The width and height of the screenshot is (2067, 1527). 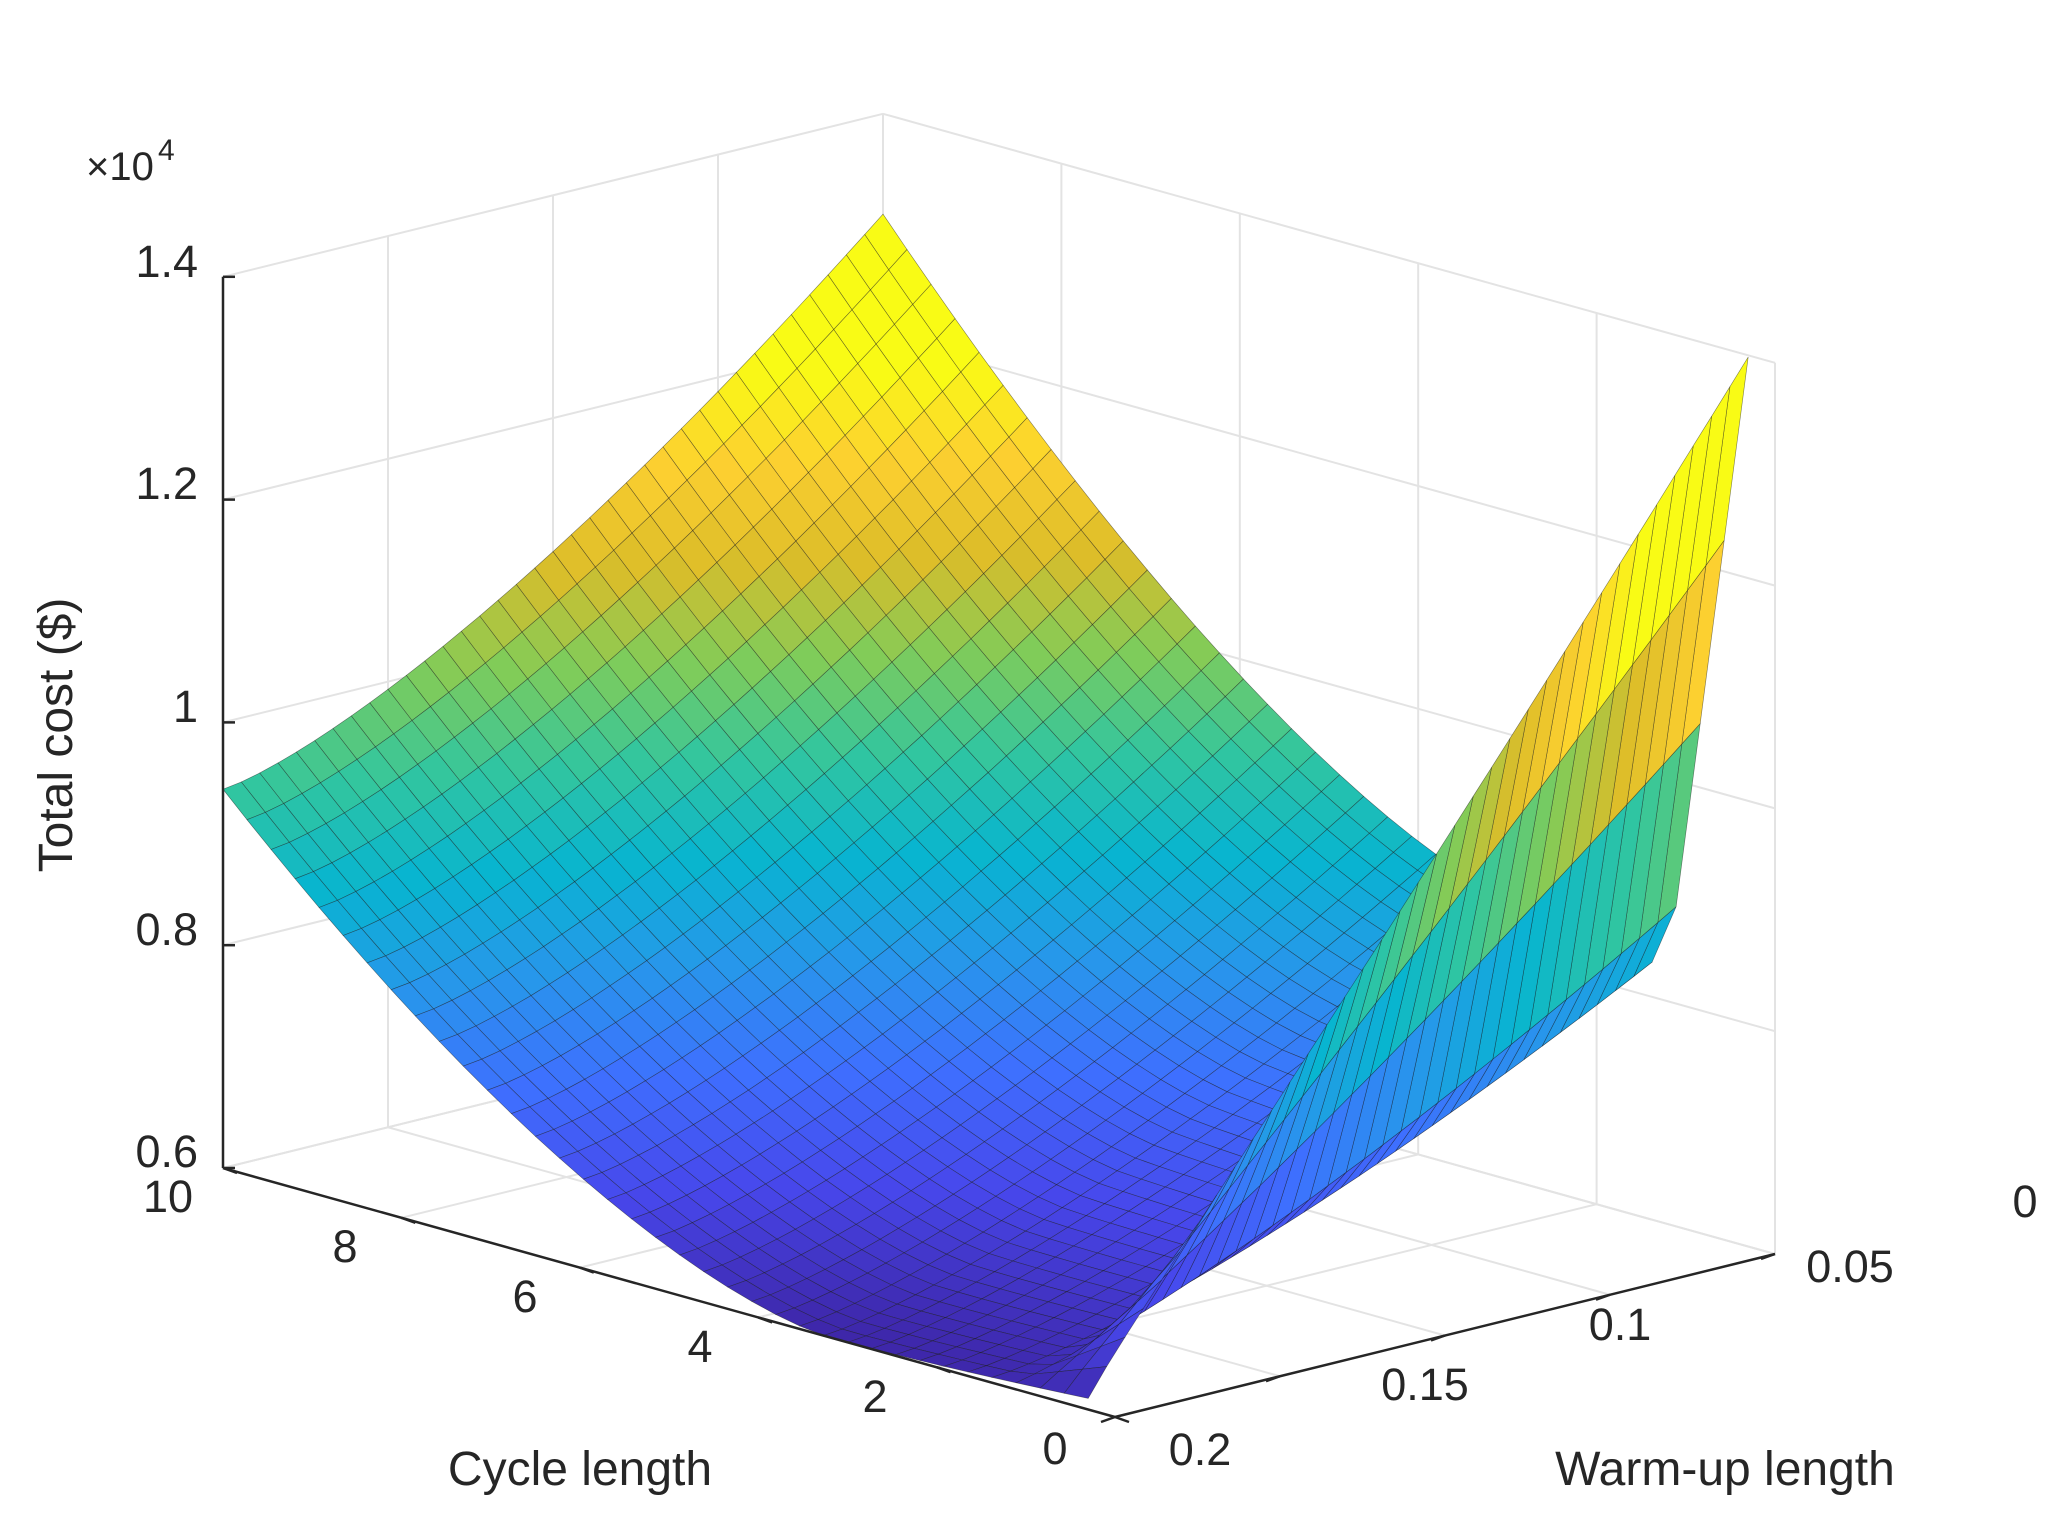 I want to click on y-tick-label: 0.05, so click(x=1850, y=1266).